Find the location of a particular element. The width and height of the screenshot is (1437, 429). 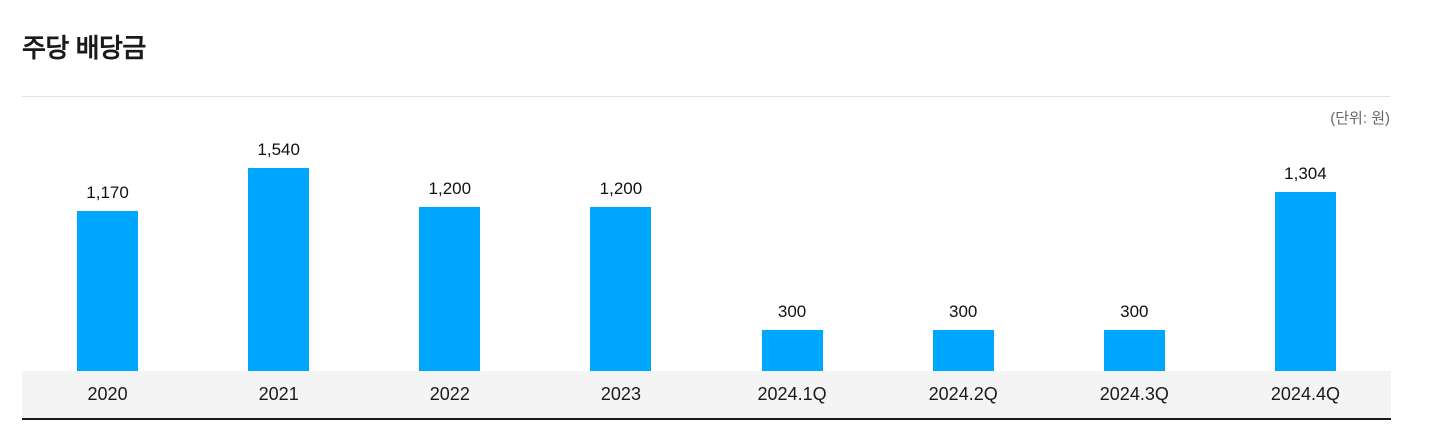

x-axis-label: 2024.1Q is located at coordinates (792, 394).